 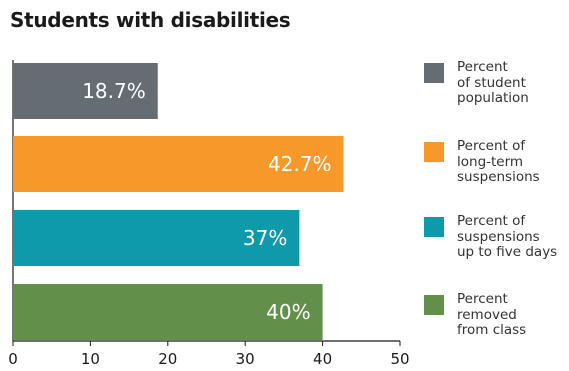 I want to click on x-tick-label: 50, so click(x=399, y=359).